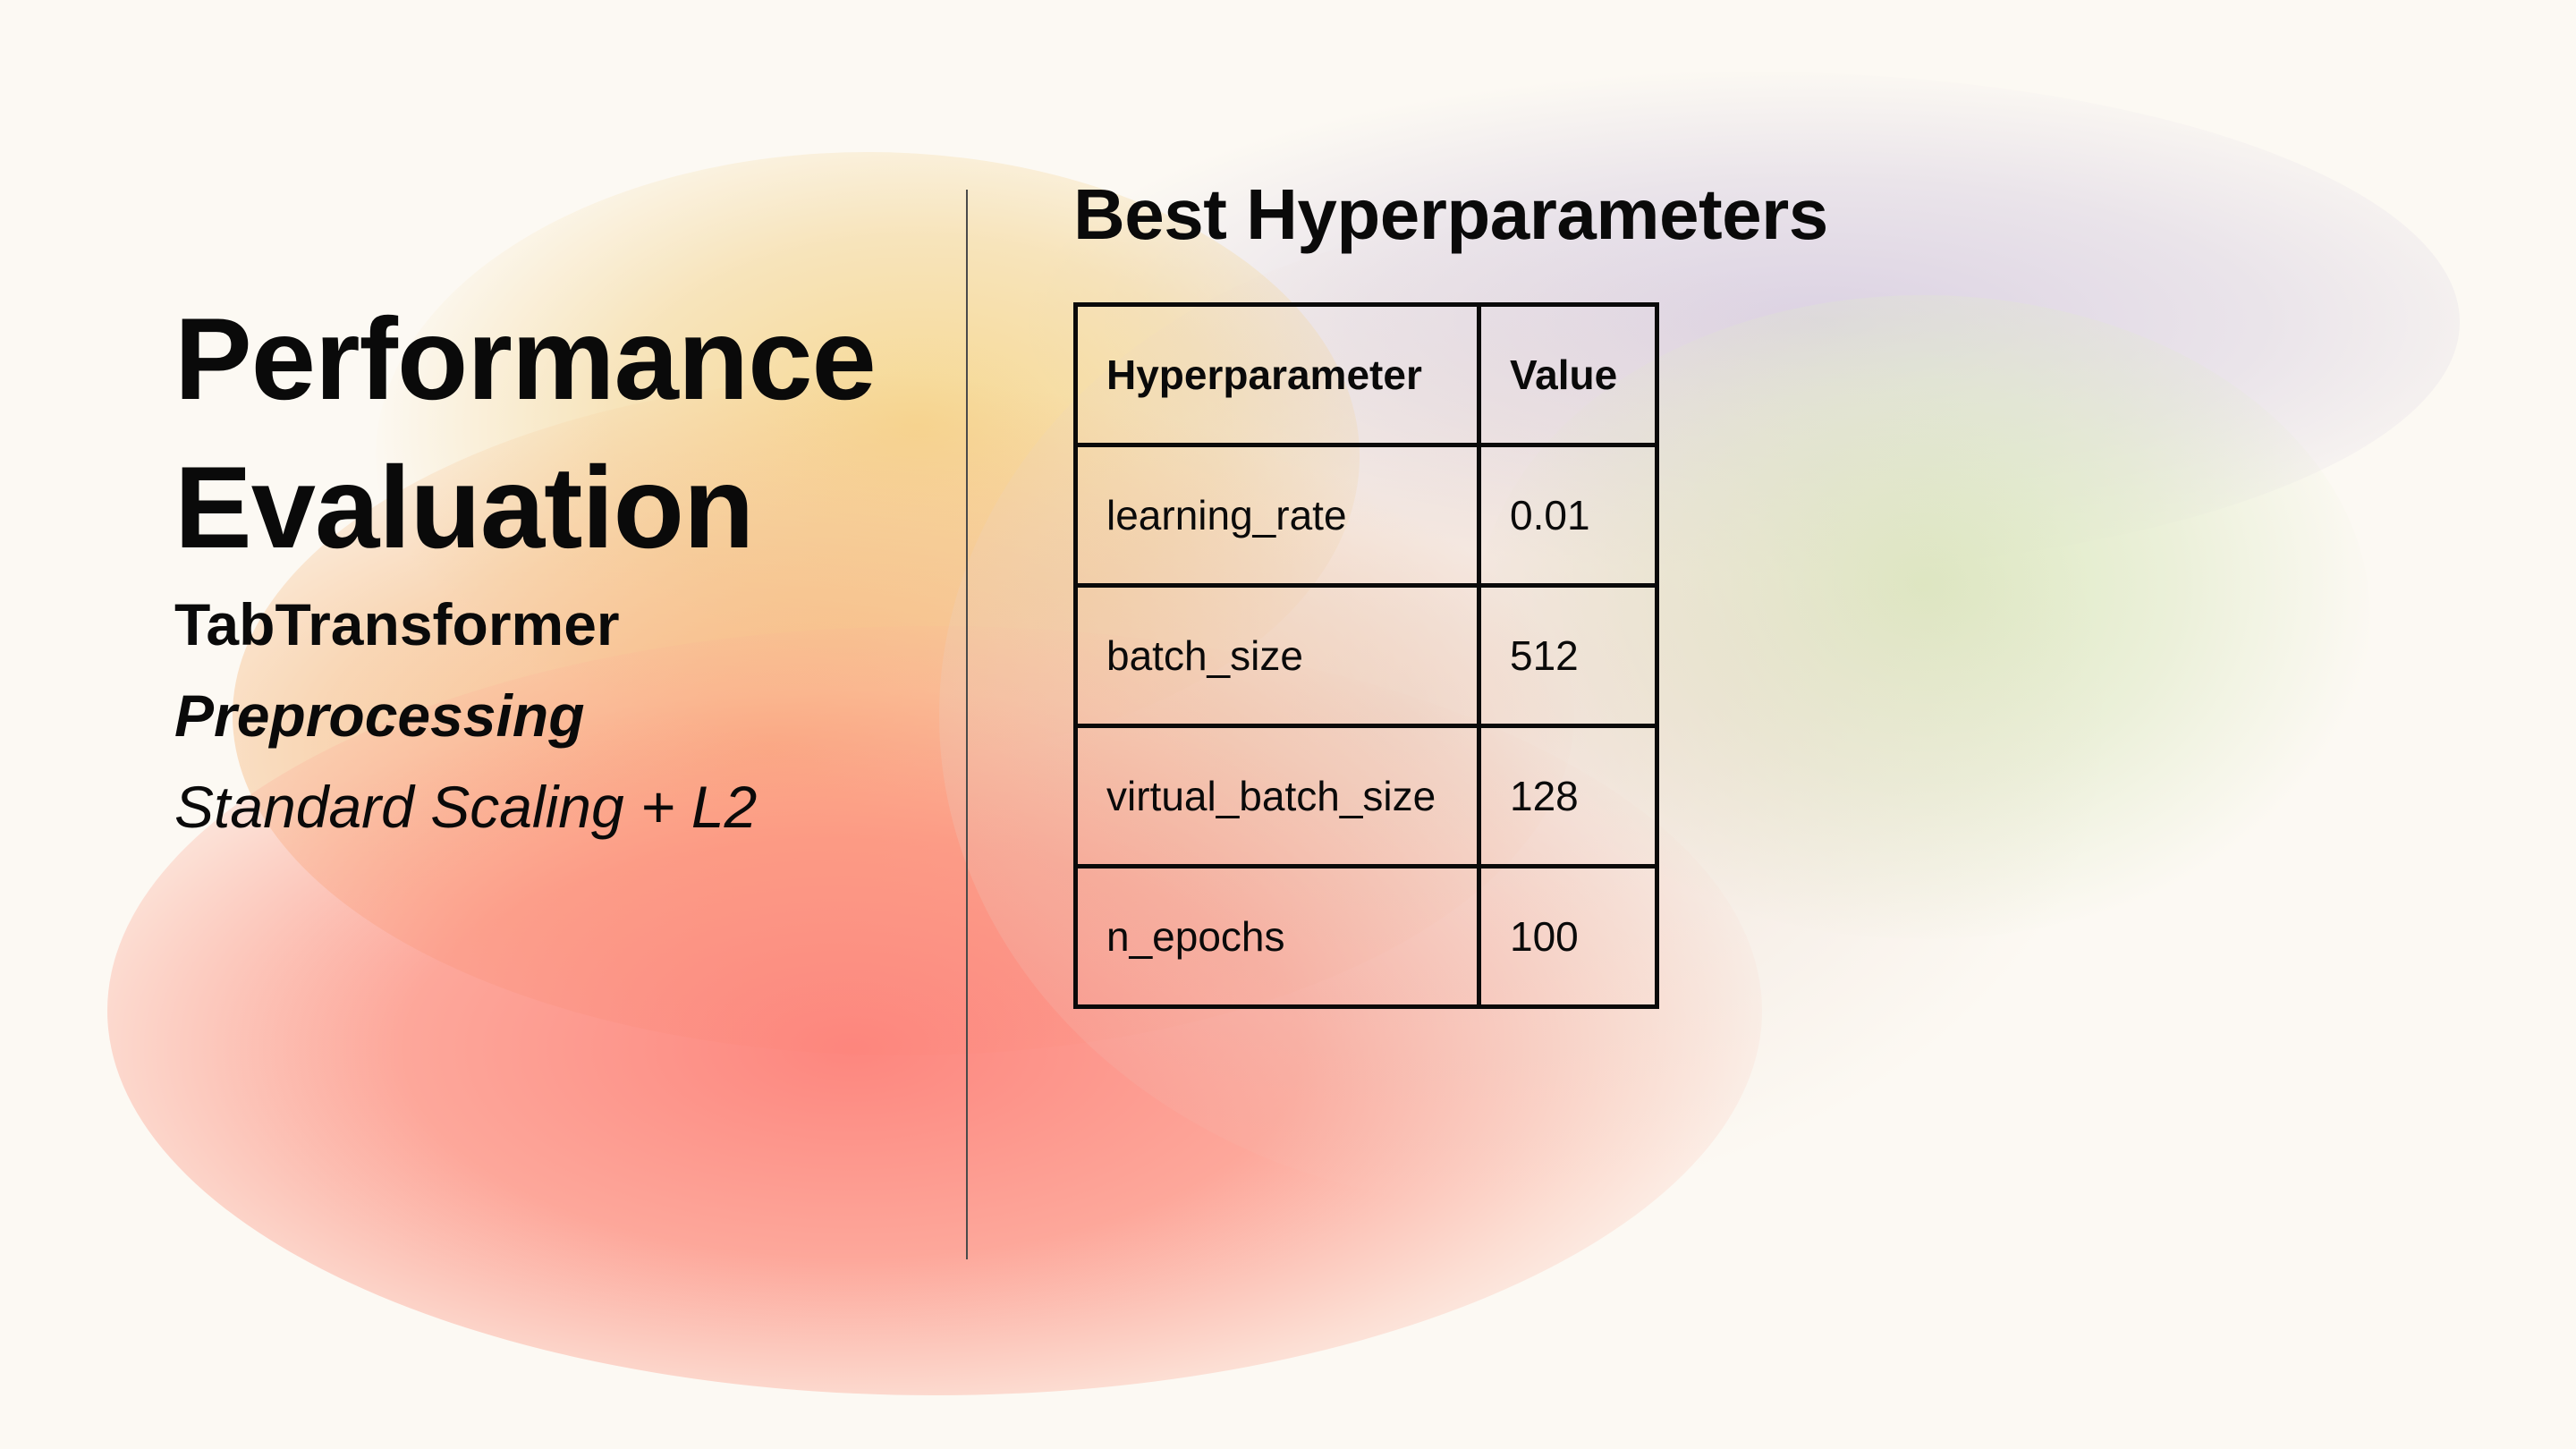 This screenshot has height=1449, width=2576. I want to click on table-row: n_epochs 100, so click(1366, 936).